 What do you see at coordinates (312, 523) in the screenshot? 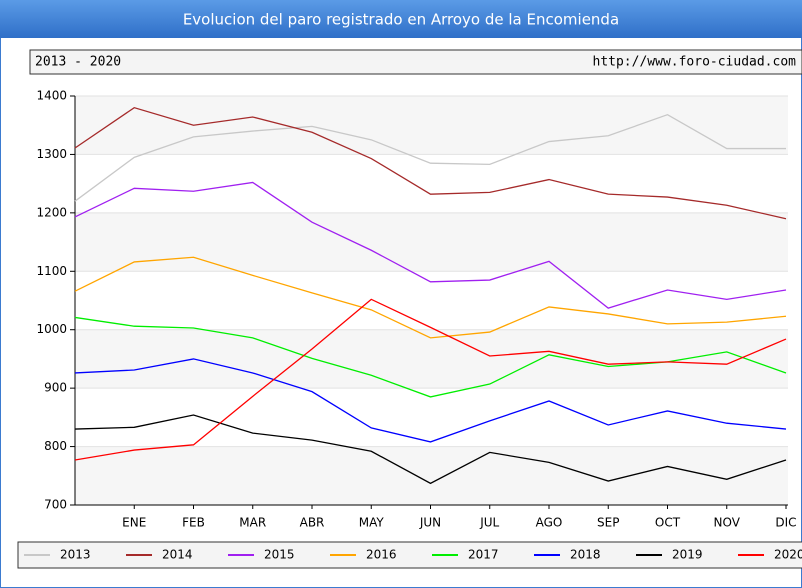
I see `x-tick-label: ABR` at bounding box center [312, 523].